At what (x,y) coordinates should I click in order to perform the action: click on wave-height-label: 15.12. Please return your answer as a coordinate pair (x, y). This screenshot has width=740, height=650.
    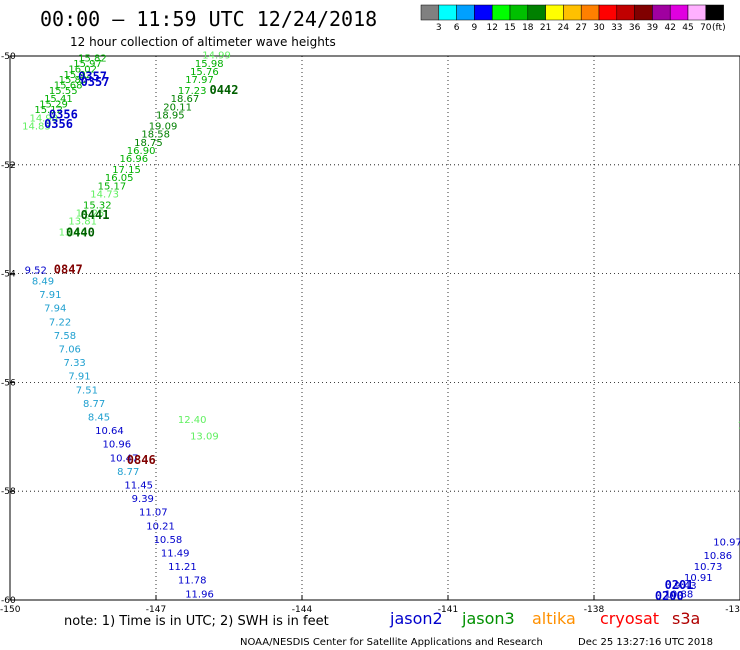
    Looking at the image, I should click on (48, 110).